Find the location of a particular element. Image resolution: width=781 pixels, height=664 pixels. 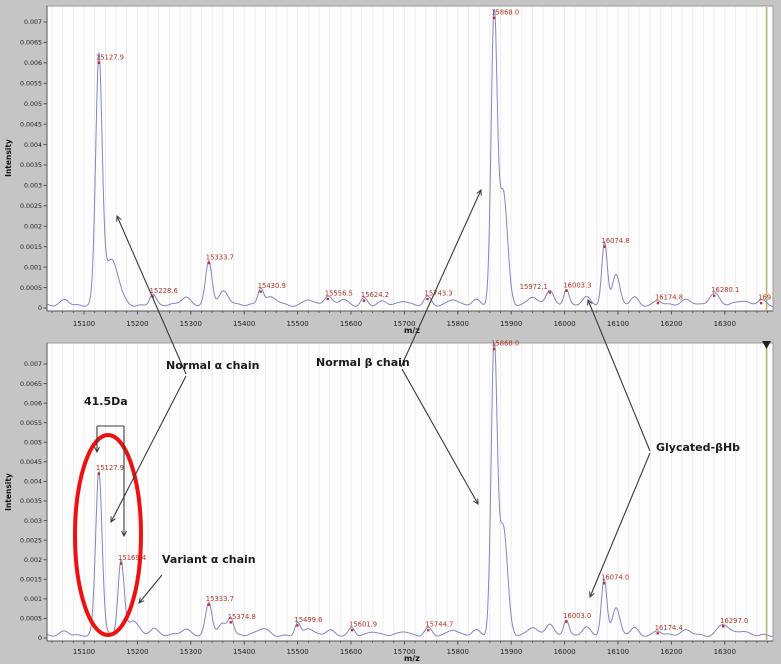

arrow-glycated-bottom is located at coordinates (620, 525).